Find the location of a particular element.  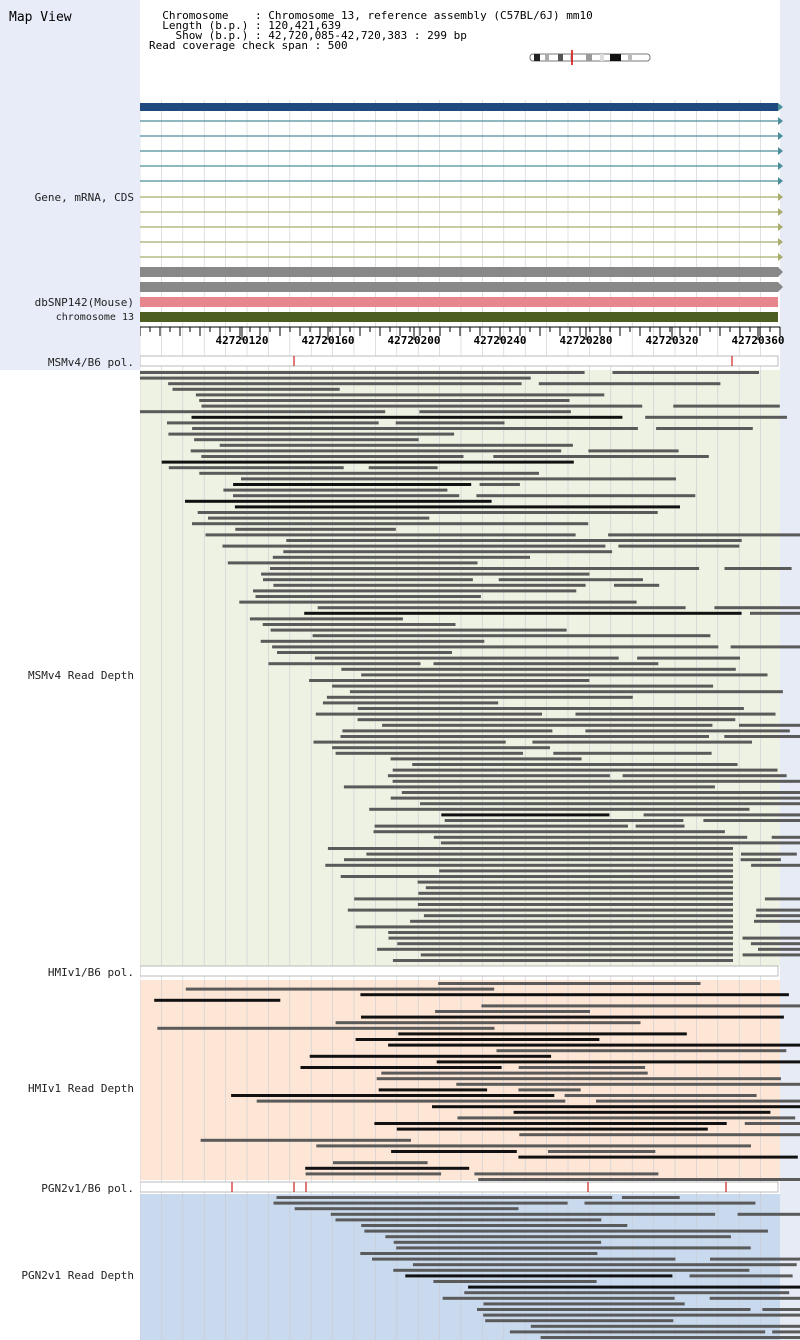

pgn-depth-label: PGN2v1 Read Depth is located at coordinates (77, 1275).